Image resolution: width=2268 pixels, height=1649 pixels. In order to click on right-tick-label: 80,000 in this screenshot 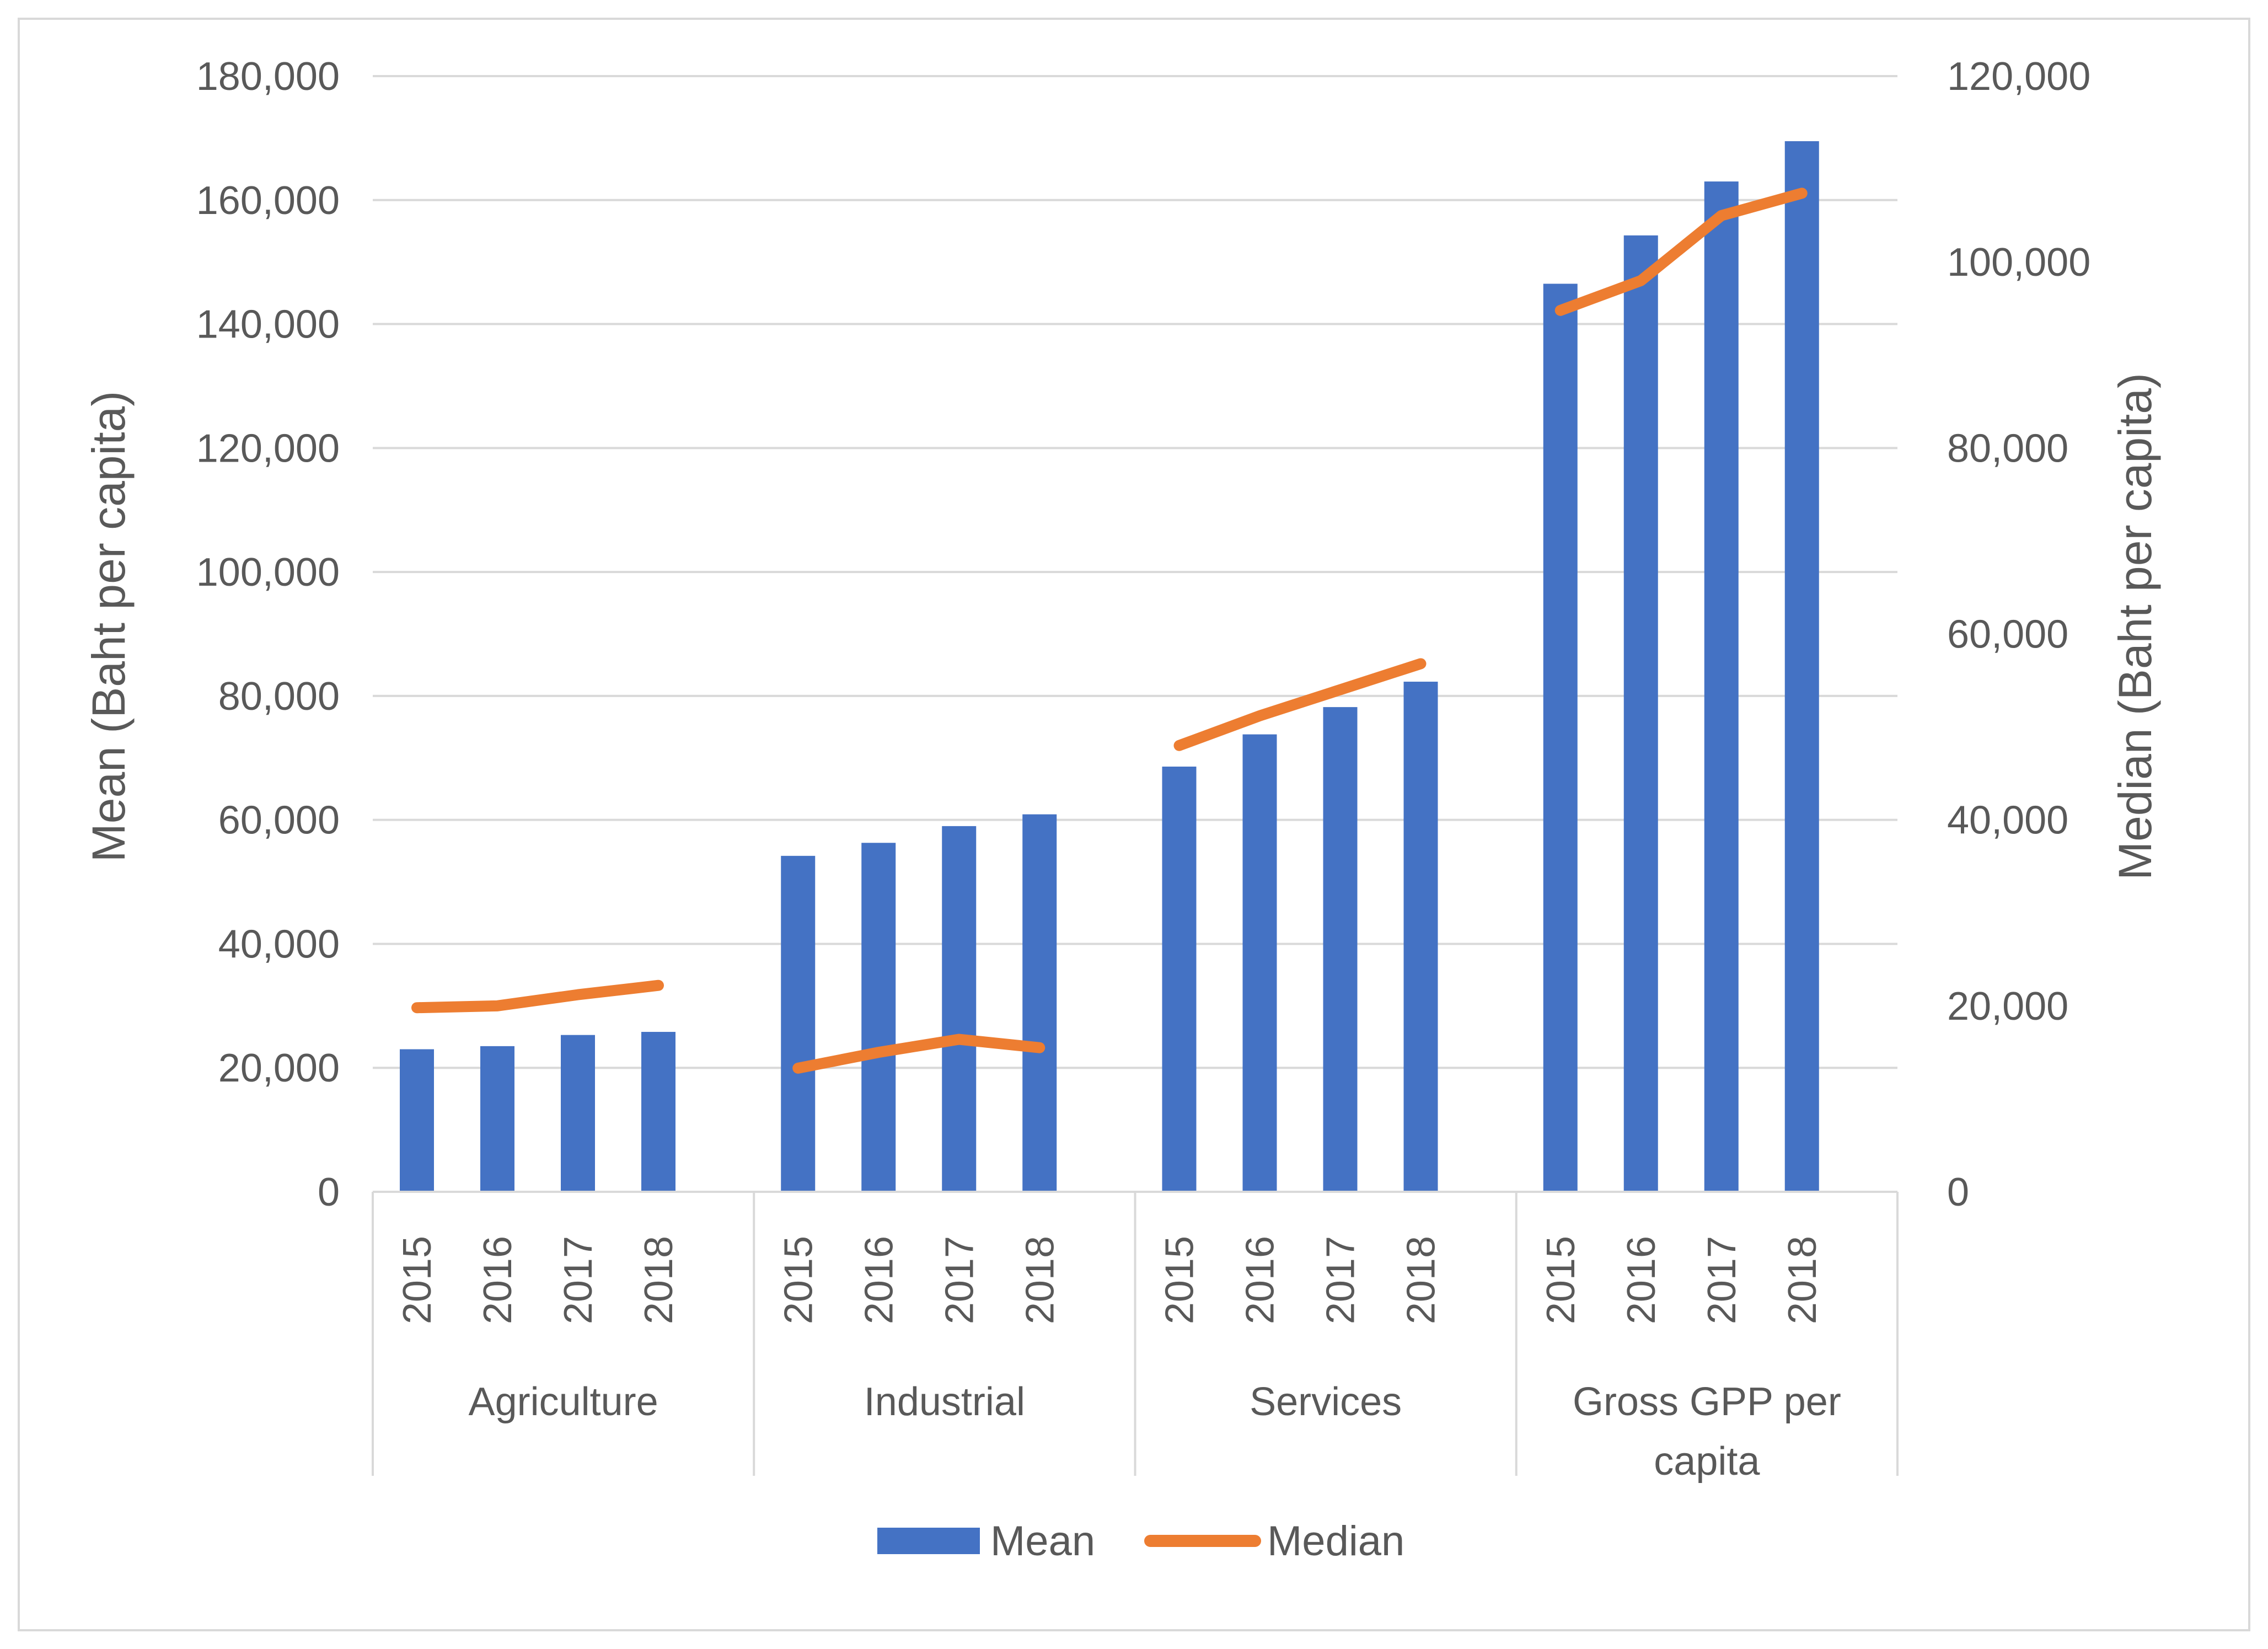, I will do `click(2007, 448)`.